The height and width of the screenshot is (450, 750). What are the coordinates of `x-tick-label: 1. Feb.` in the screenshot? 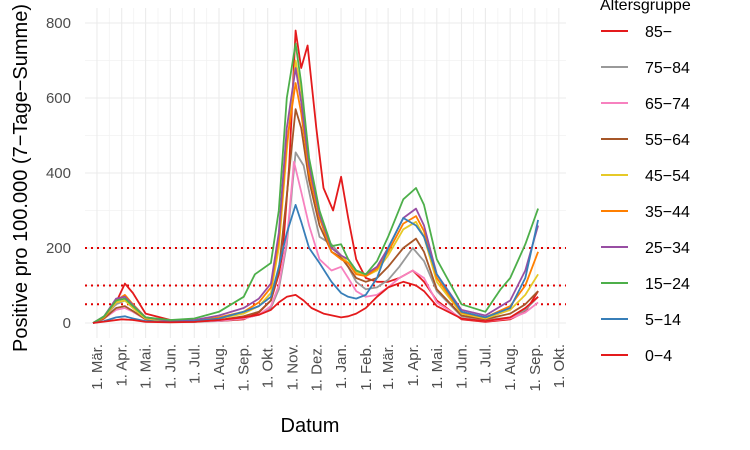 It's located at (366, 367).